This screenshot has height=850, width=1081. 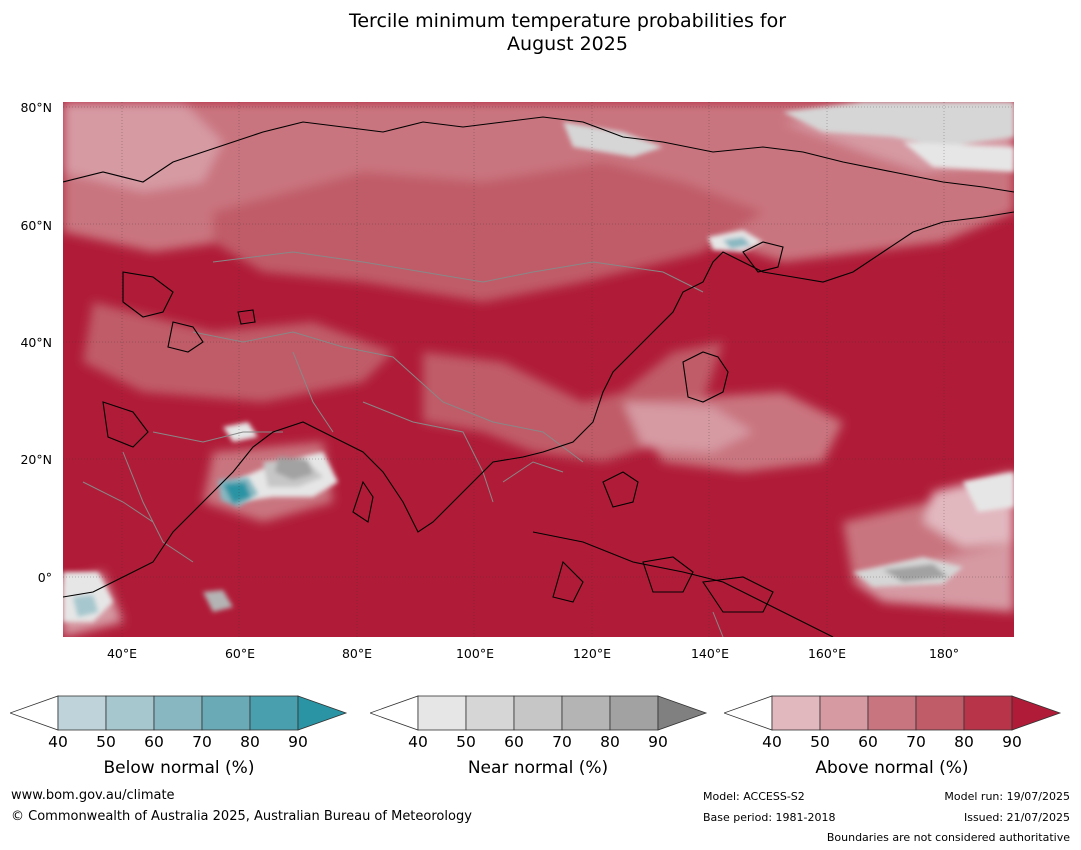 I want to click on lon-label-40e: 40°E, so click(x=122, y=653).